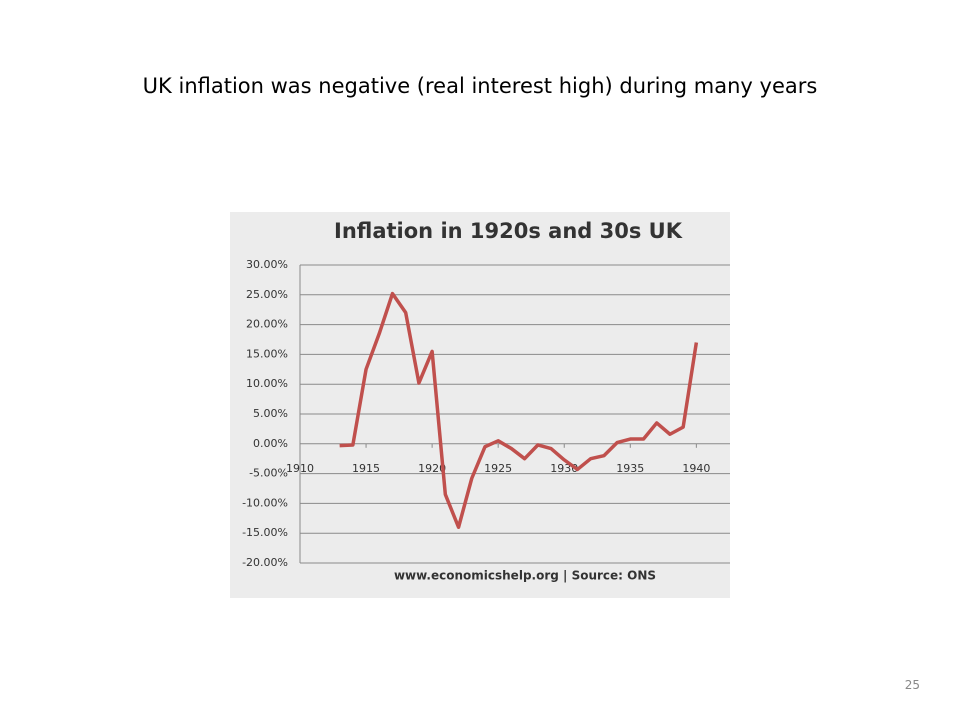 This screenshot has width=960, height=720. What do you see at coordinates (270, 443) in the screenshot?
I see `y-tick-label: 0.00%` at bounding box center [270, 443].